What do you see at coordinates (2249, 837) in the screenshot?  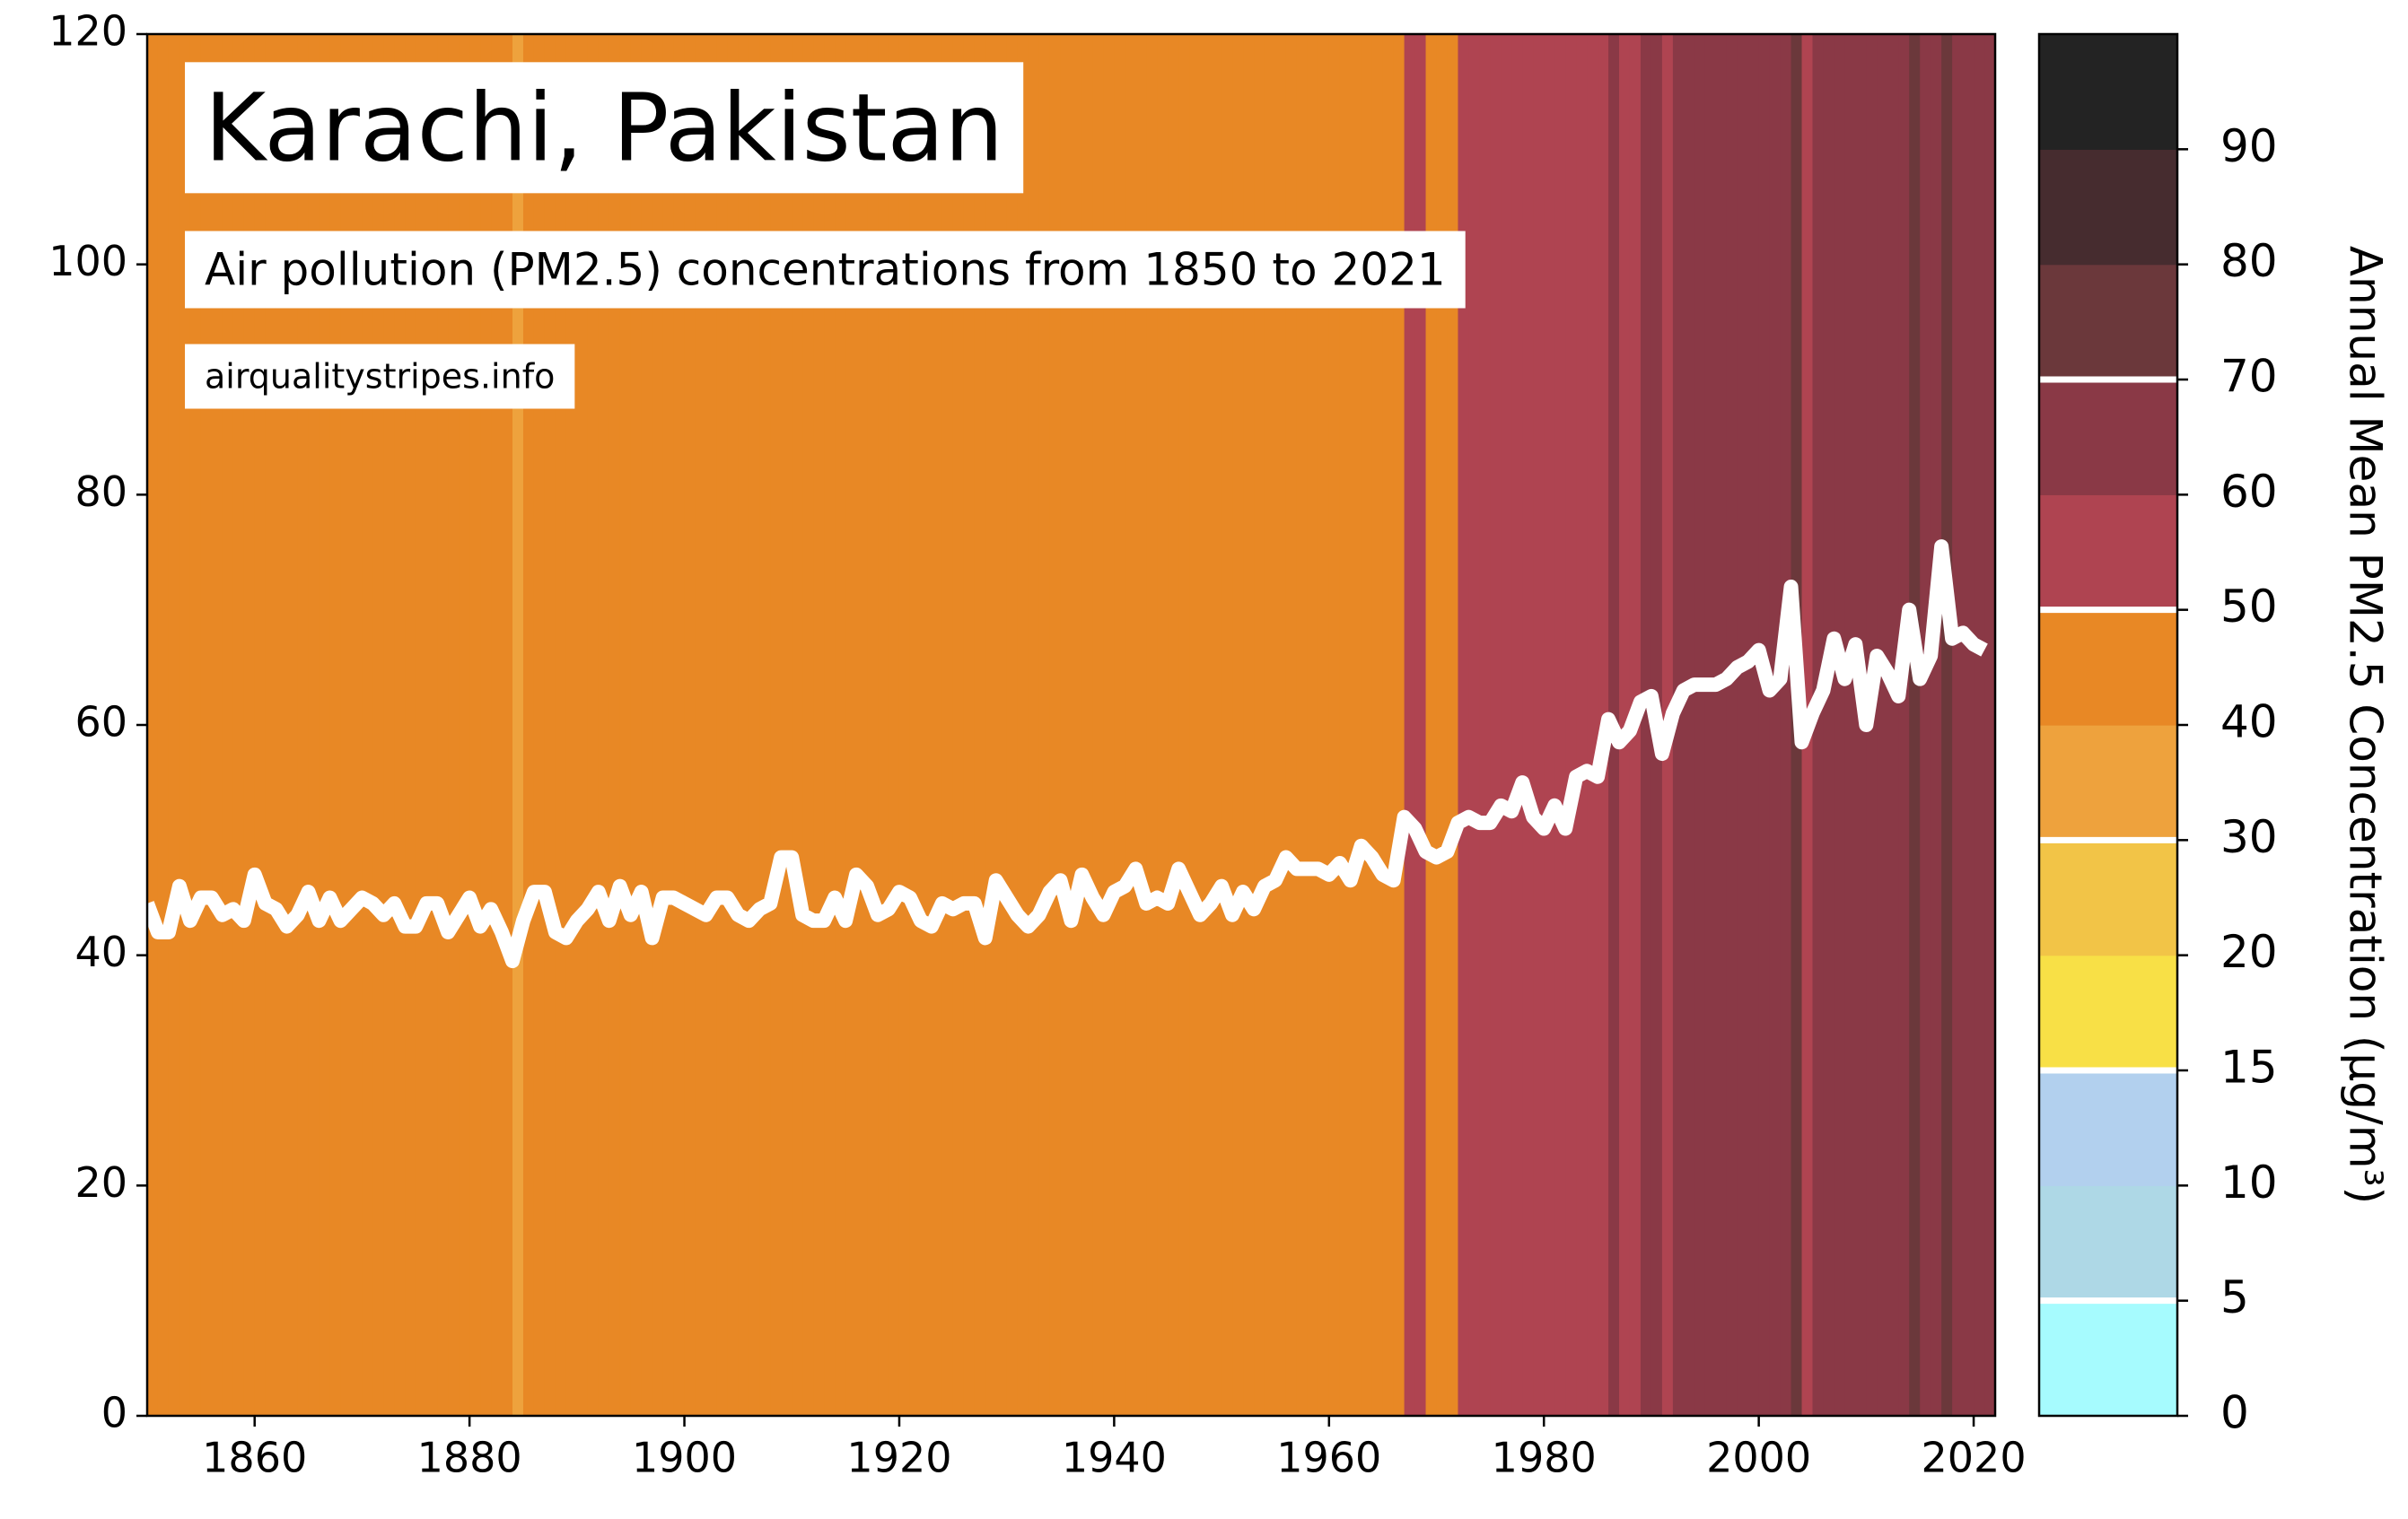 I see `colorbar-tick-label: 30` at bounding box center [2249, 837].